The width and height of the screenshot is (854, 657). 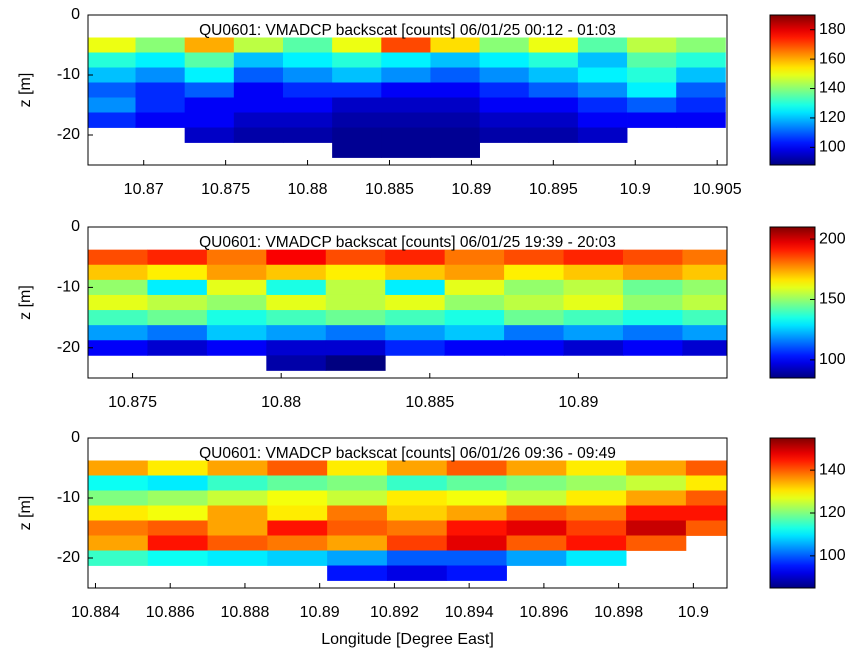 I want to click on x-tick-label: 10.886, so click(x=170, y=612).